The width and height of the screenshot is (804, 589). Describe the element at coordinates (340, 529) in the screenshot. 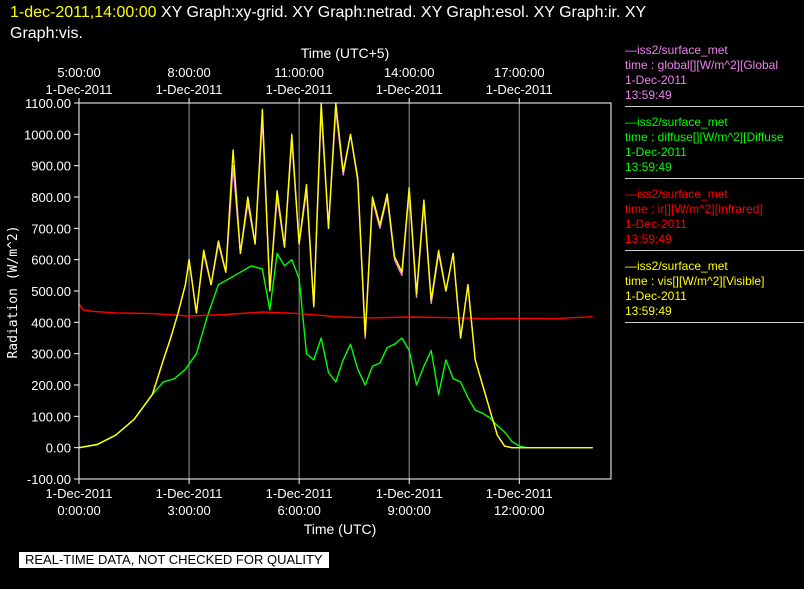

I see `x-axis-label: Time (UTC)` at that location.